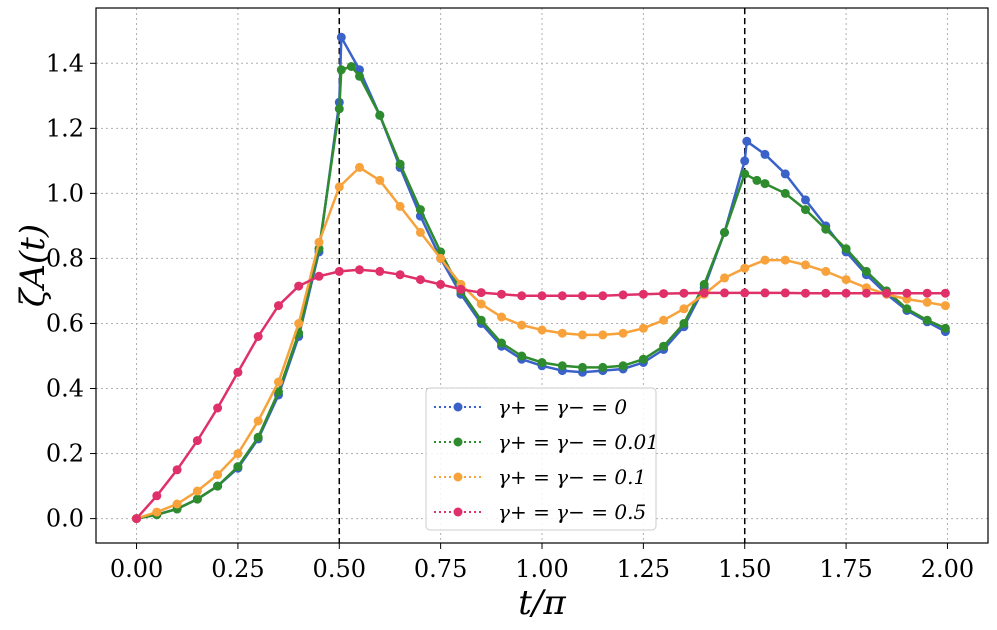  What do you see at coordinates (33, 265) in the screenshot?
I see `y-axis-title: ζA(t)` at bounding box center [33, 265].